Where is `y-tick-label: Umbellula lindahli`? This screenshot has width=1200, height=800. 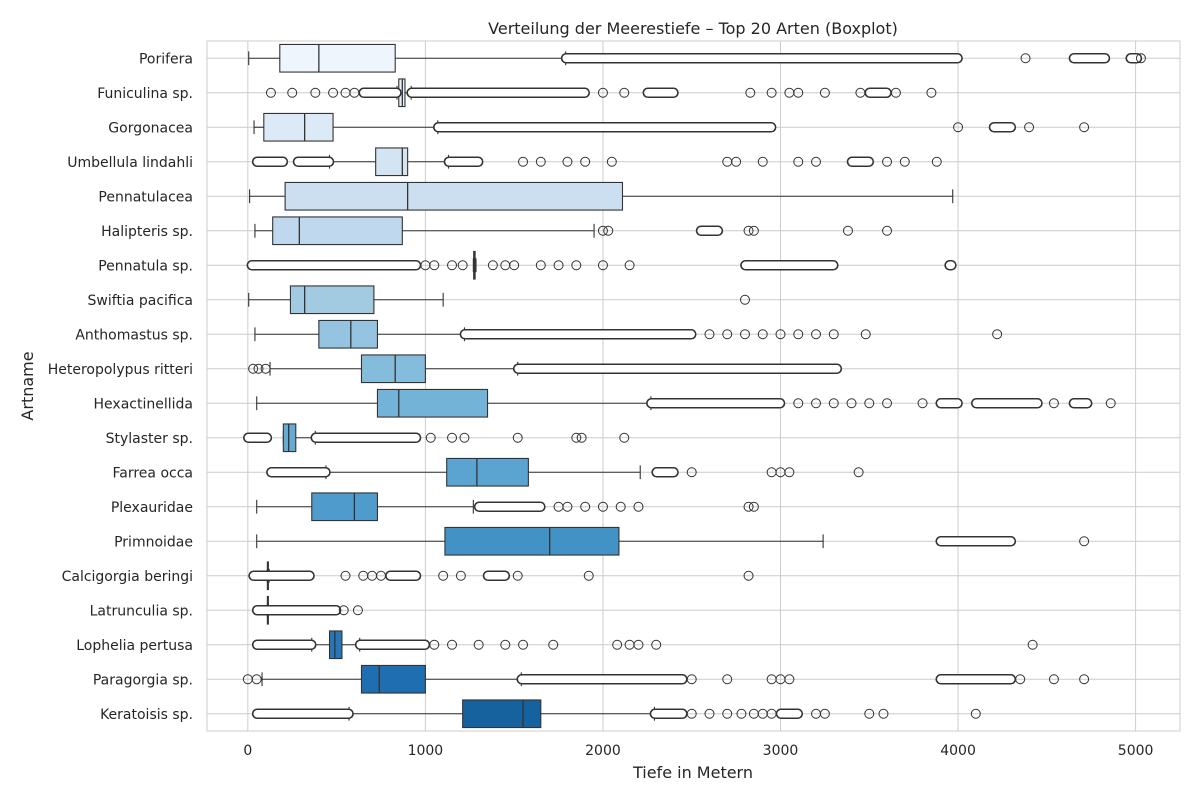
y-tick-label: Umbellula lindahli is located at coordinates (130, 163).